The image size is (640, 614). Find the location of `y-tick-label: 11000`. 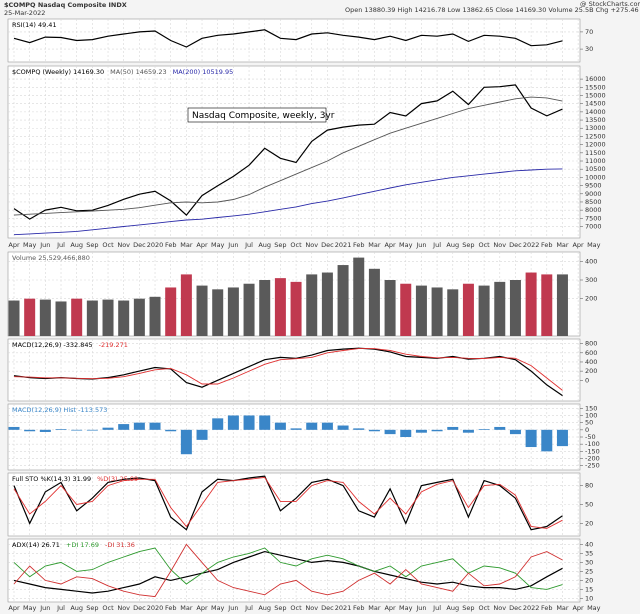

y-tick-label: 11000 is located at coordinates (595, 161).